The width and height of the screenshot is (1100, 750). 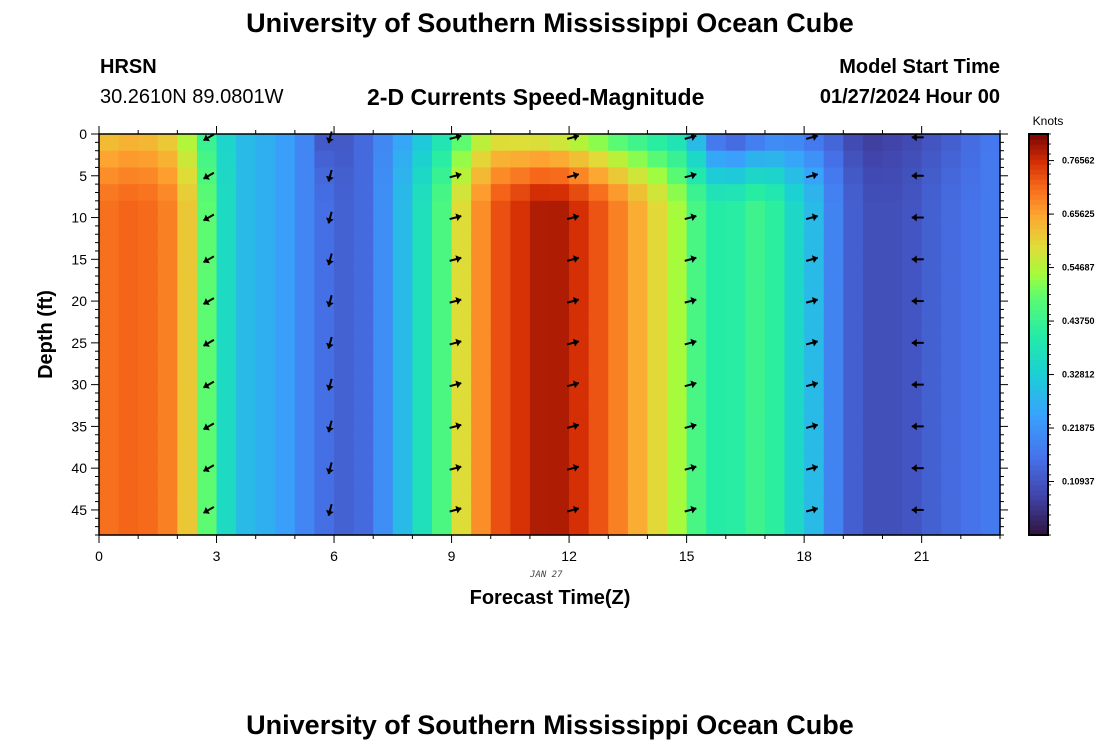 What do you see at coordinates (79, 510) in the screenshot?
I see `y-tick-label: 45` at bounding box center [79, 510].